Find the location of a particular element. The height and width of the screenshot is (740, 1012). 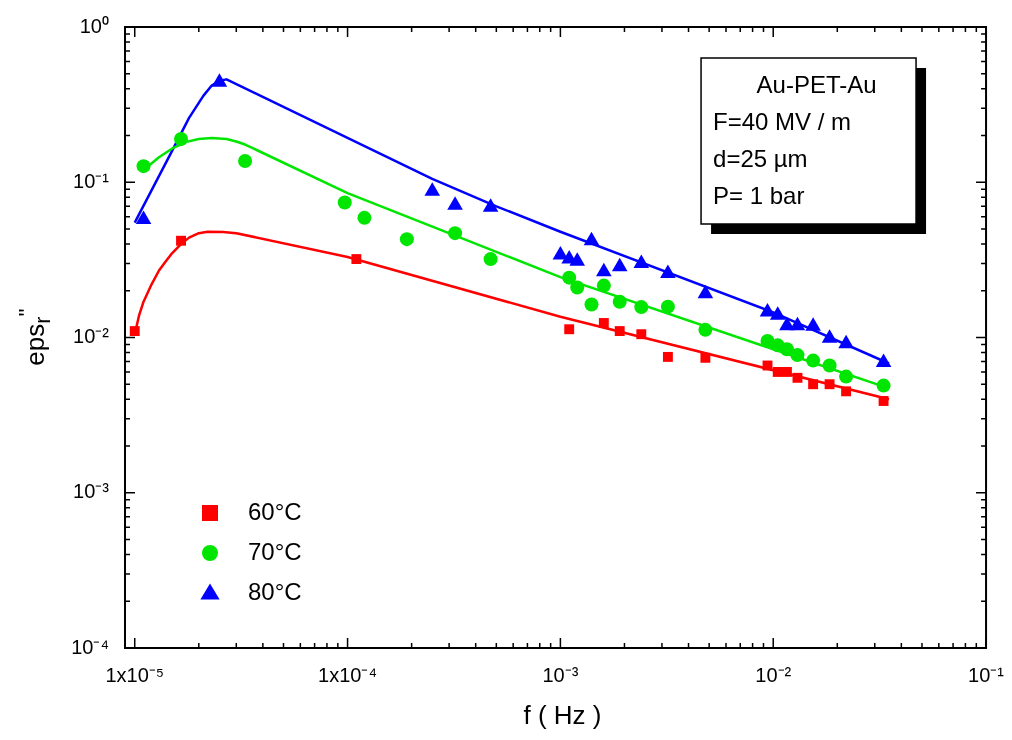

legend-label: 70°C is located at coordinates (275, 551).